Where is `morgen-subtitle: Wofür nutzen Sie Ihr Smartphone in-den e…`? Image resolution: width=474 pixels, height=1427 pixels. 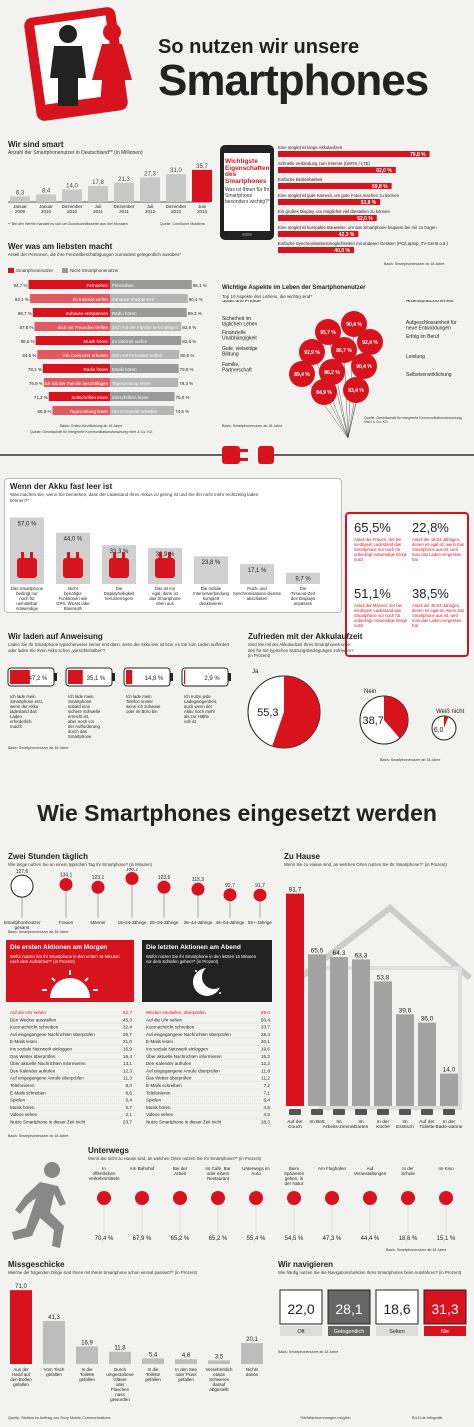
morgen-subtitle: Wofür nutzen Sie Ihr Smartphone in-den e… is located at coordinates (65, 959).